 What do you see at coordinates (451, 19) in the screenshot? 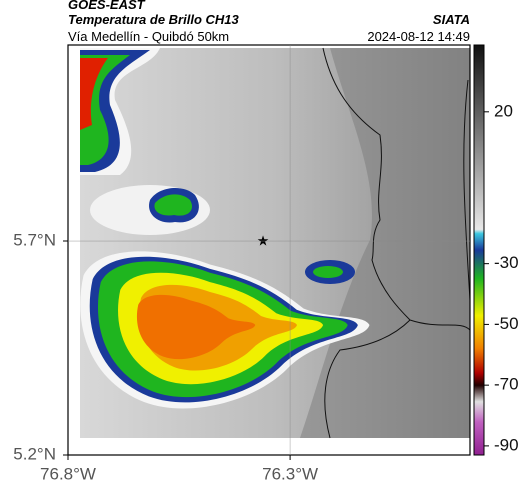
I see `brand: SIATA` at bounding box center [451, 19].